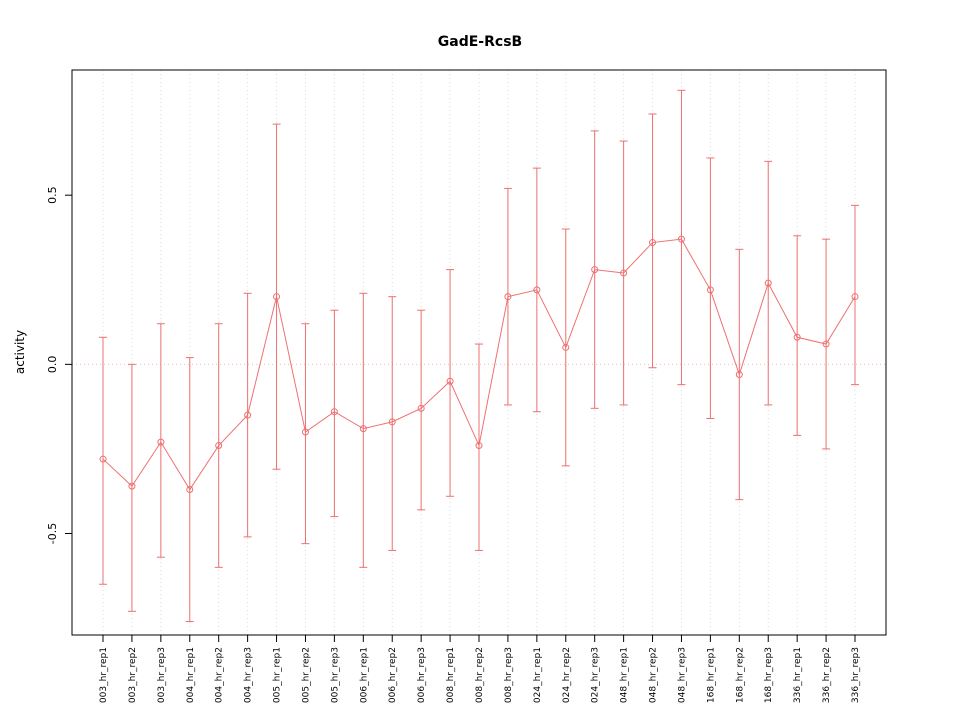 The height and width of the screenshot is (720, 960). Describe the element at coordinates (769, 675) in the screenshot. I see `svg-text: 168_hr_rep3` at that location.